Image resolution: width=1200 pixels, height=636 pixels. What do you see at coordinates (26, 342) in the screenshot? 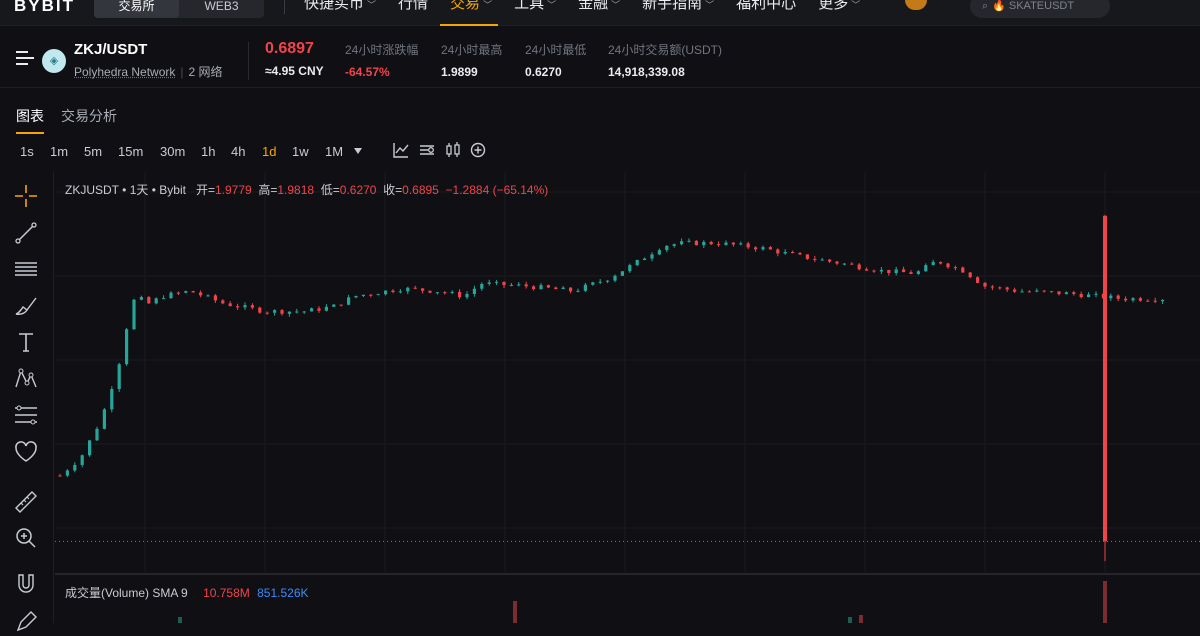
I see `text-icon` at bounding box center [26, 342].